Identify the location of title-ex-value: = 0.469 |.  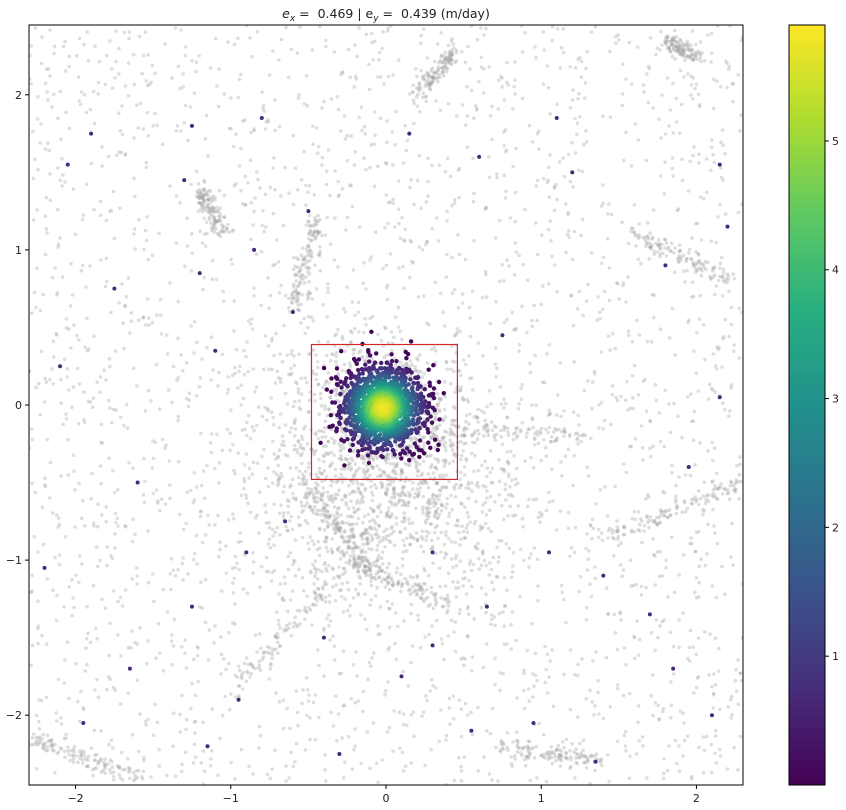
(330, 13).